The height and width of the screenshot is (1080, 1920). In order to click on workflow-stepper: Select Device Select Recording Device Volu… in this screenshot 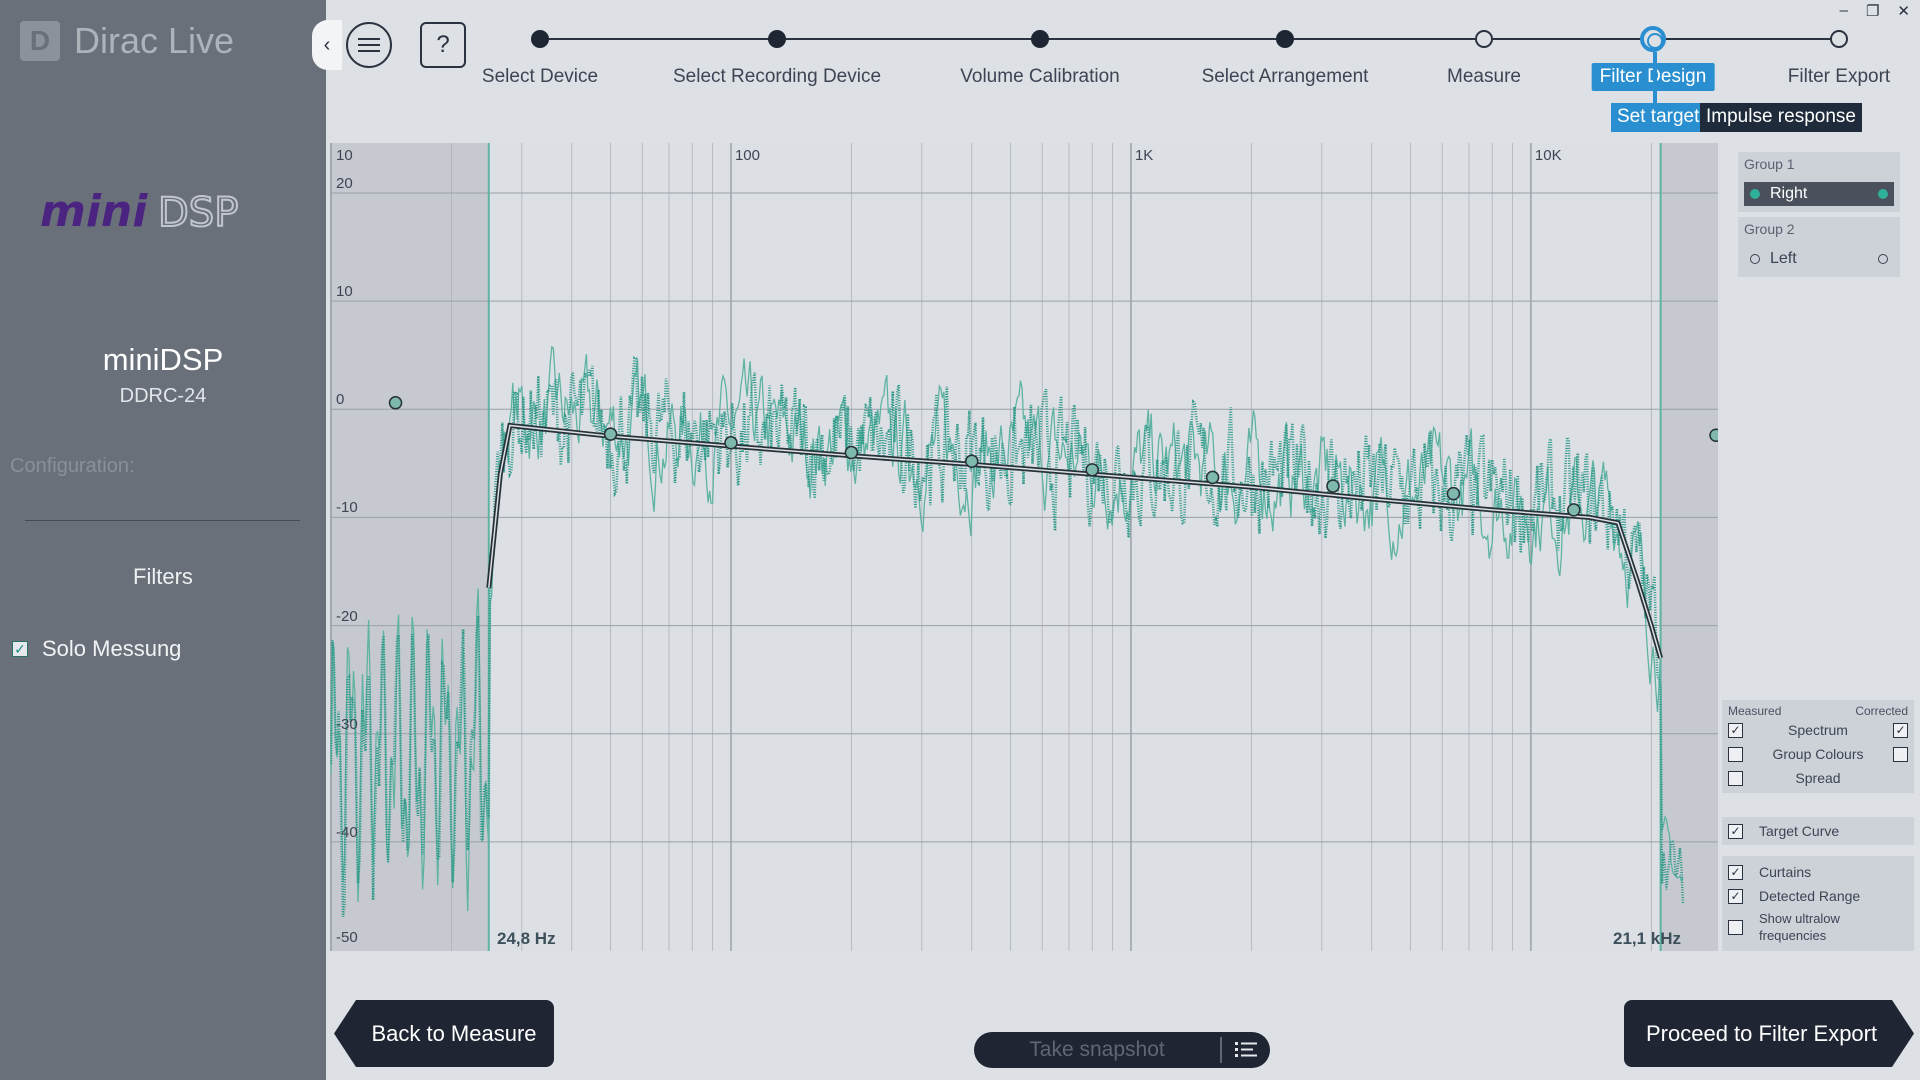, I will do `click(960, 70)`.